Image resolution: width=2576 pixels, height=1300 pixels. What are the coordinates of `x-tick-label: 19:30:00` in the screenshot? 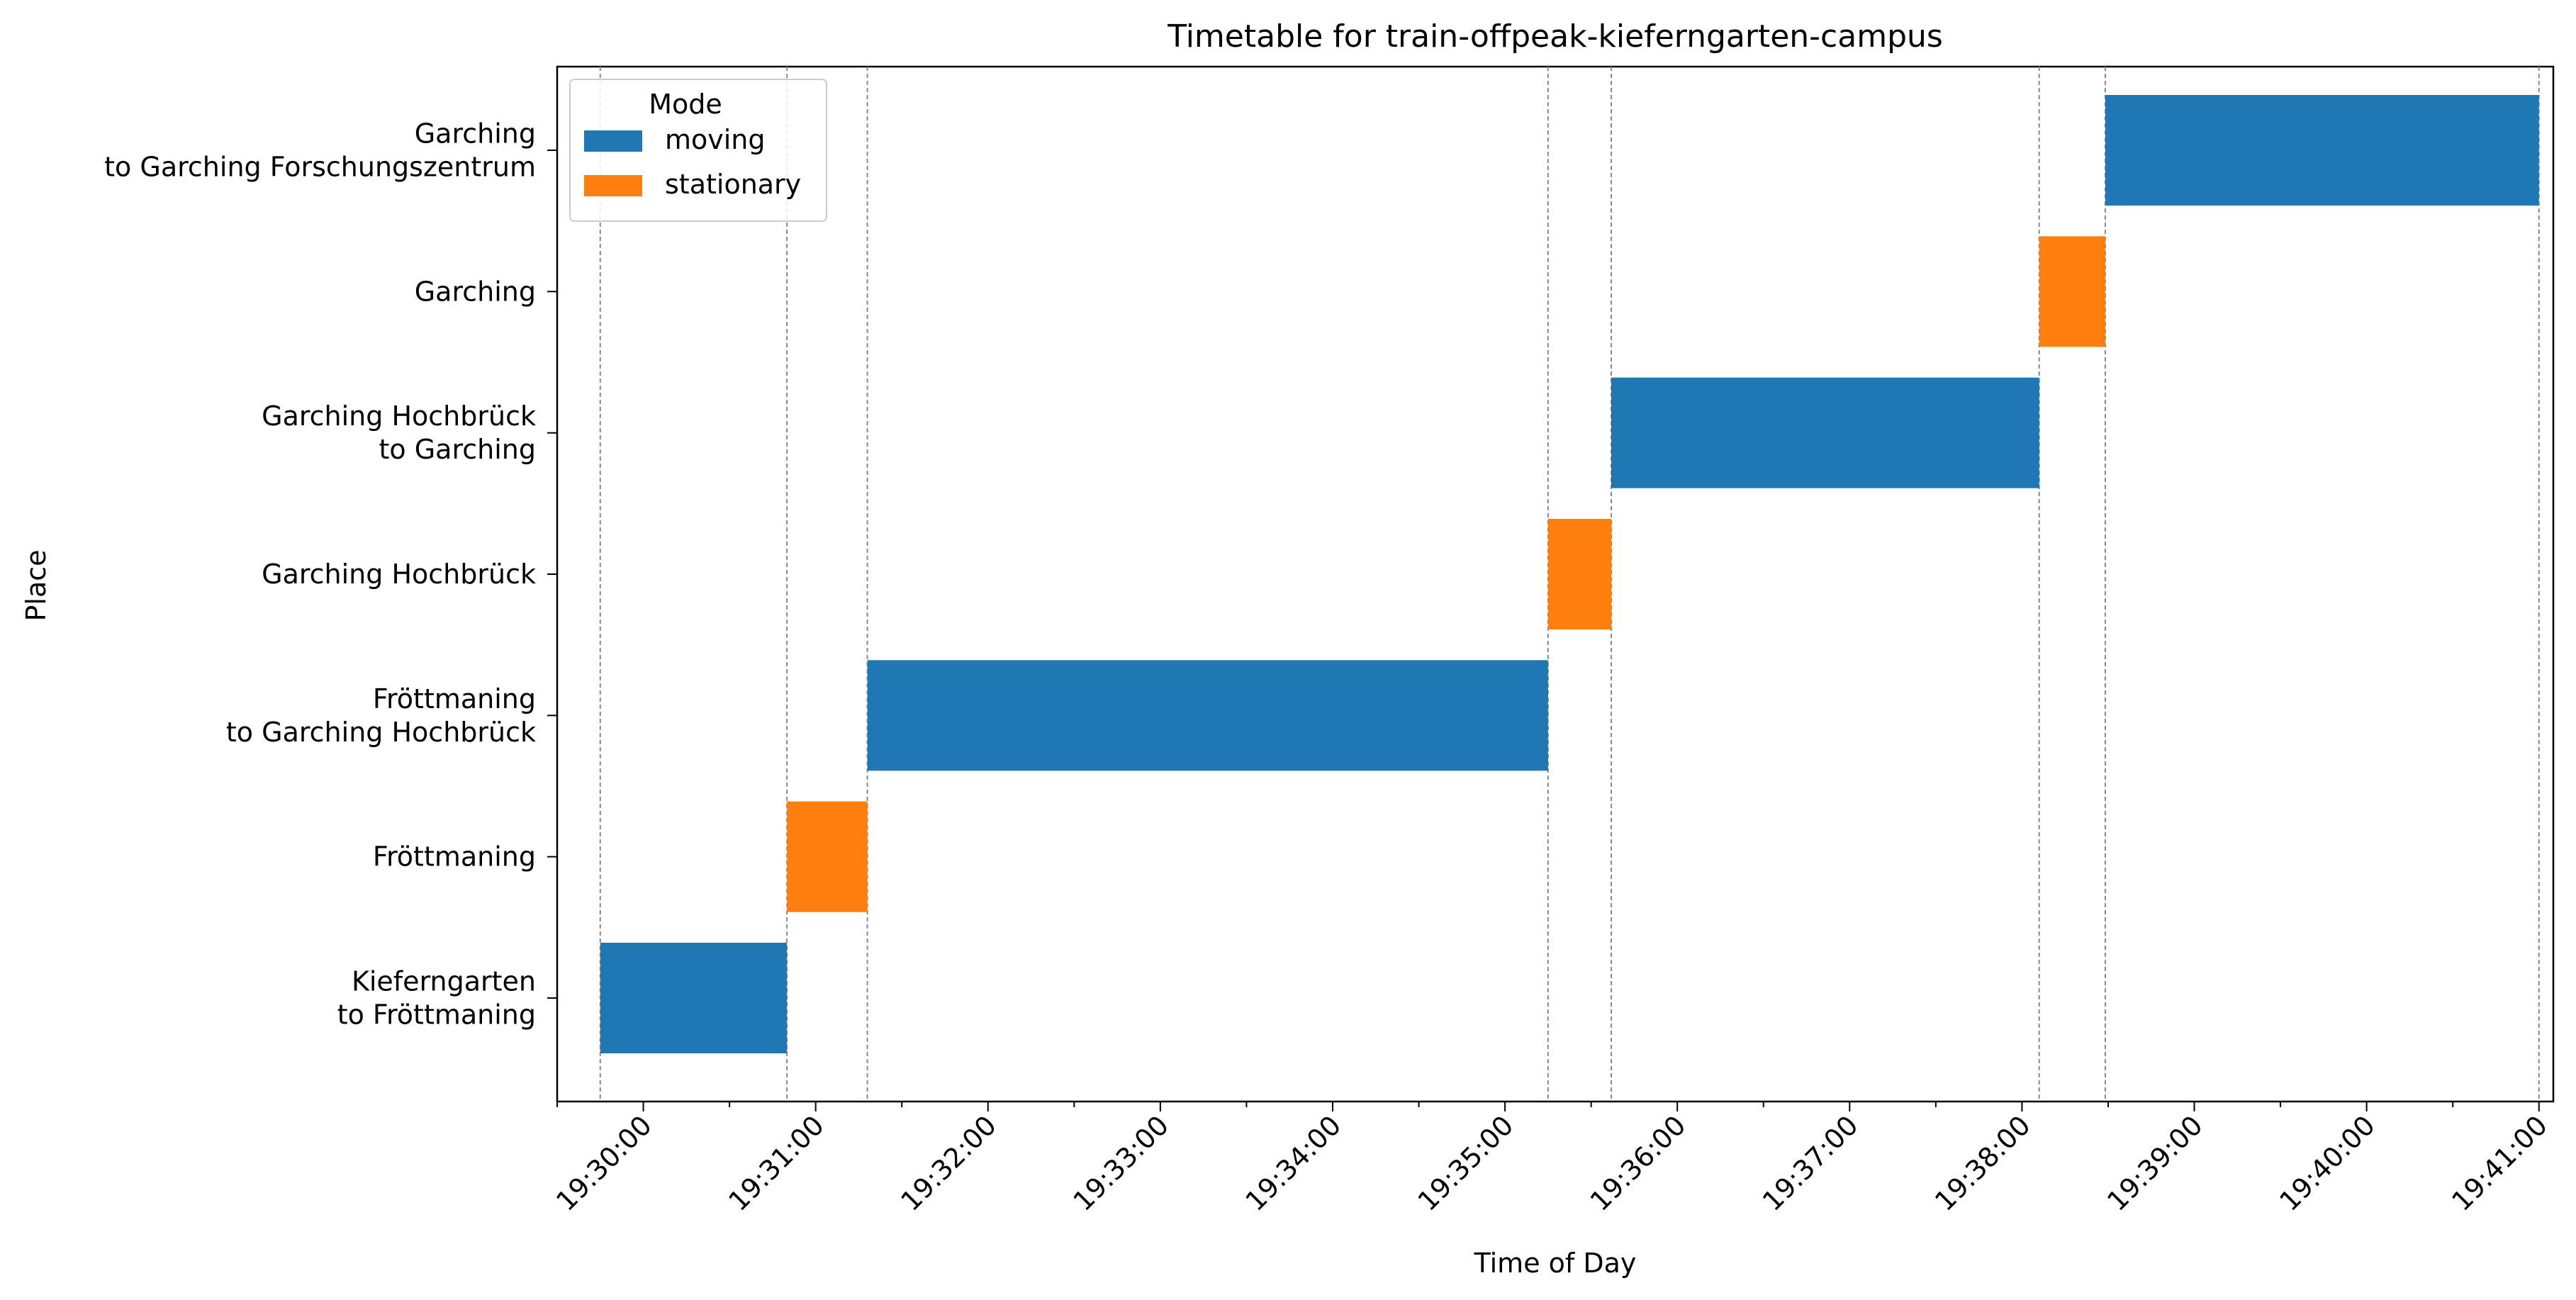 It's located at (604, 1163).